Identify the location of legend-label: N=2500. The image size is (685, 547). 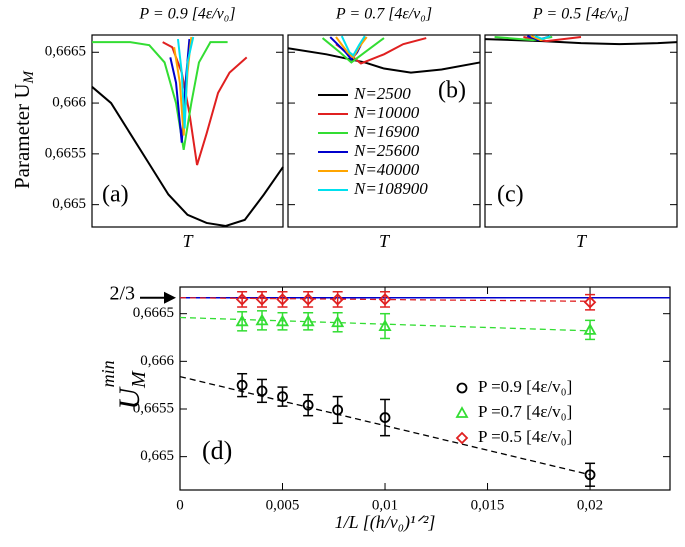
(382, 93).